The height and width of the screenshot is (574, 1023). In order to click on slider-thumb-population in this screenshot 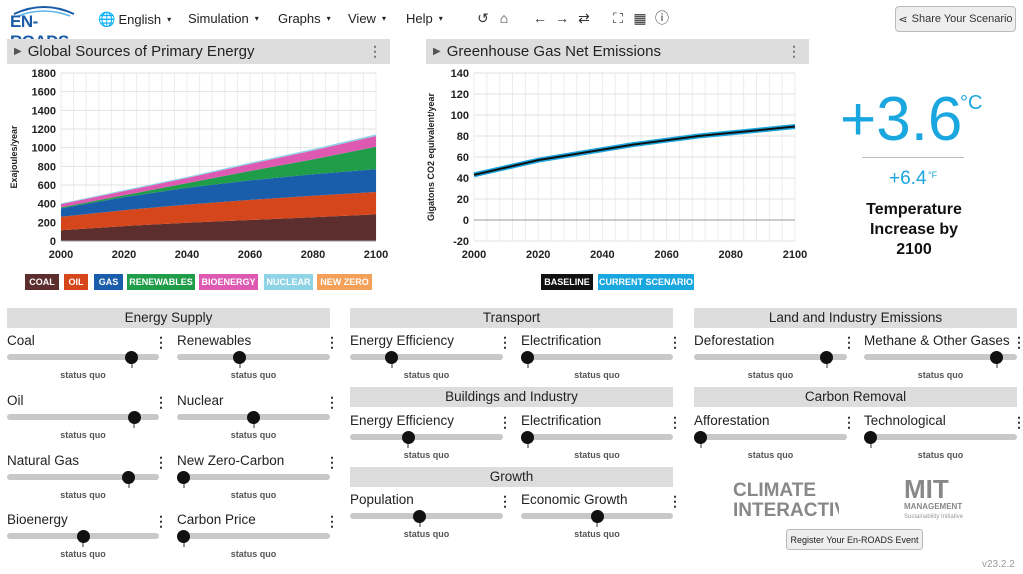, I will do `click(419, 516)`.